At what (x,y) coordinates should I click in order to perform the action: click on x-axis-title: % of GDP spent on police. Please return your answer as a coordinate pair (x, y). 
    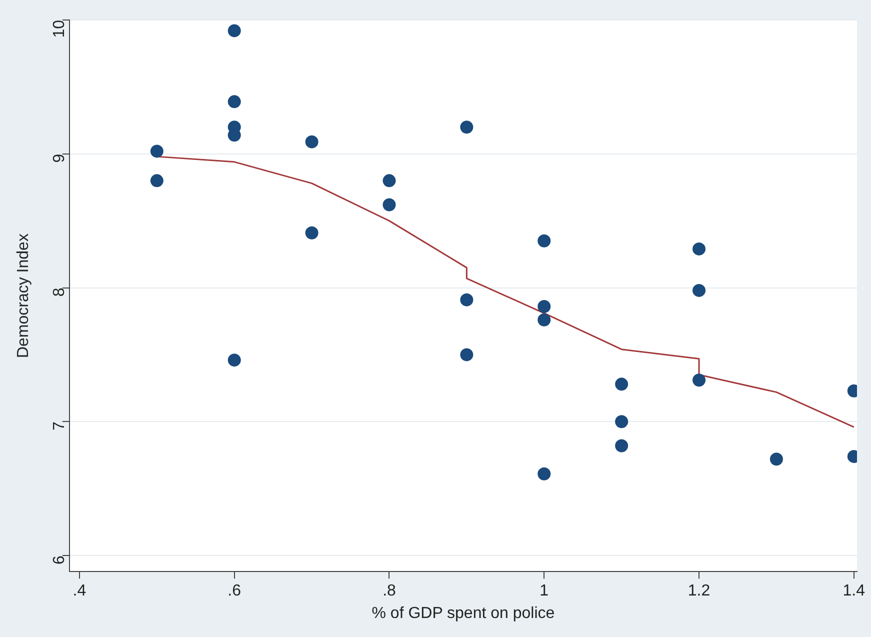
    Looking at the image, I should click on (463, 613).